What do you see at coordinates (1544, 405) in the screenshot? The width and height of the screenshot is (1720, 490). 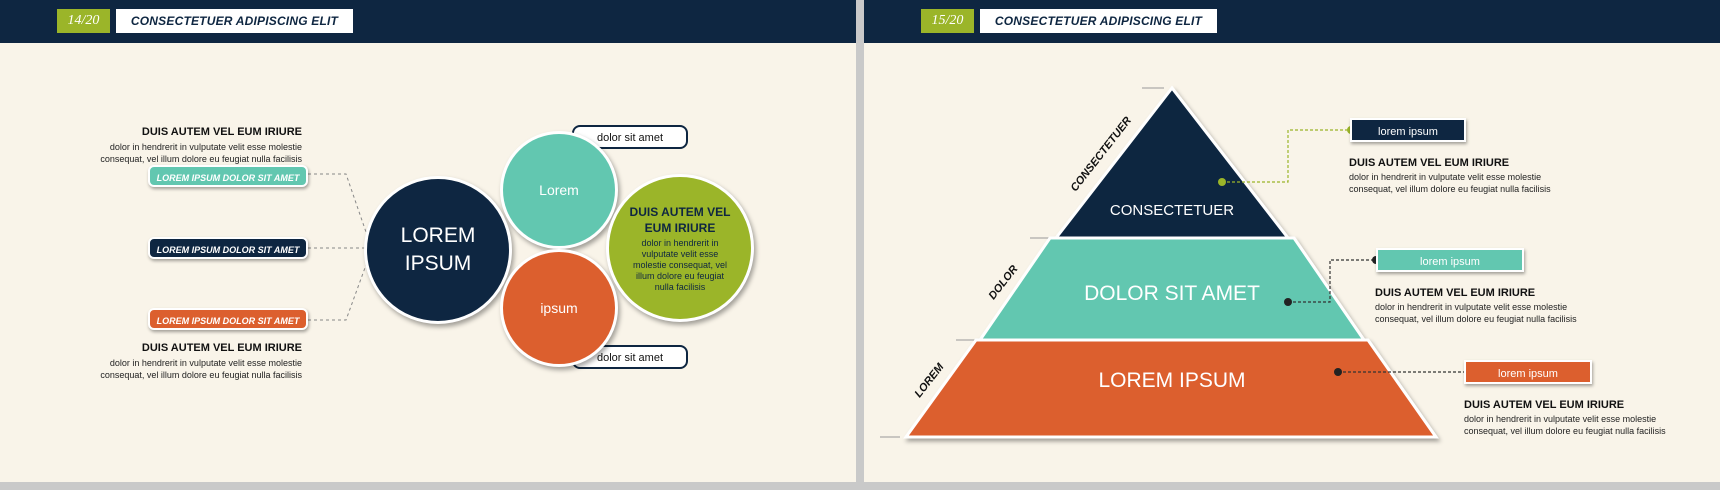 I see `callout-heading-3: DUIS AUTEM VEL EUM IRIURE` at bounding box center [1544, 405].